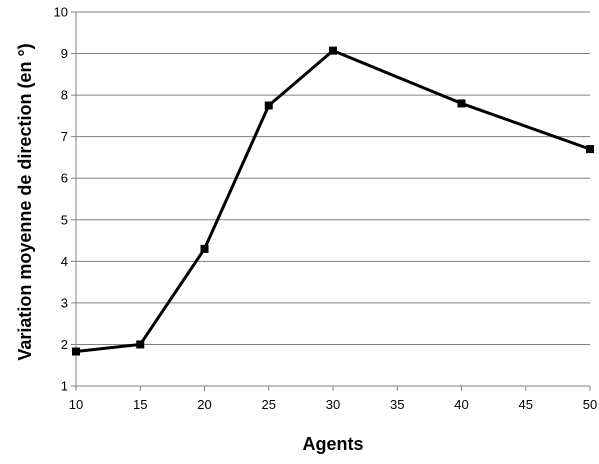 The height and width of the screenshot is (464, 599). Describe the element at coordinates (64, 53) in the screenshot. I see `y-tick-label: 9` at that location.